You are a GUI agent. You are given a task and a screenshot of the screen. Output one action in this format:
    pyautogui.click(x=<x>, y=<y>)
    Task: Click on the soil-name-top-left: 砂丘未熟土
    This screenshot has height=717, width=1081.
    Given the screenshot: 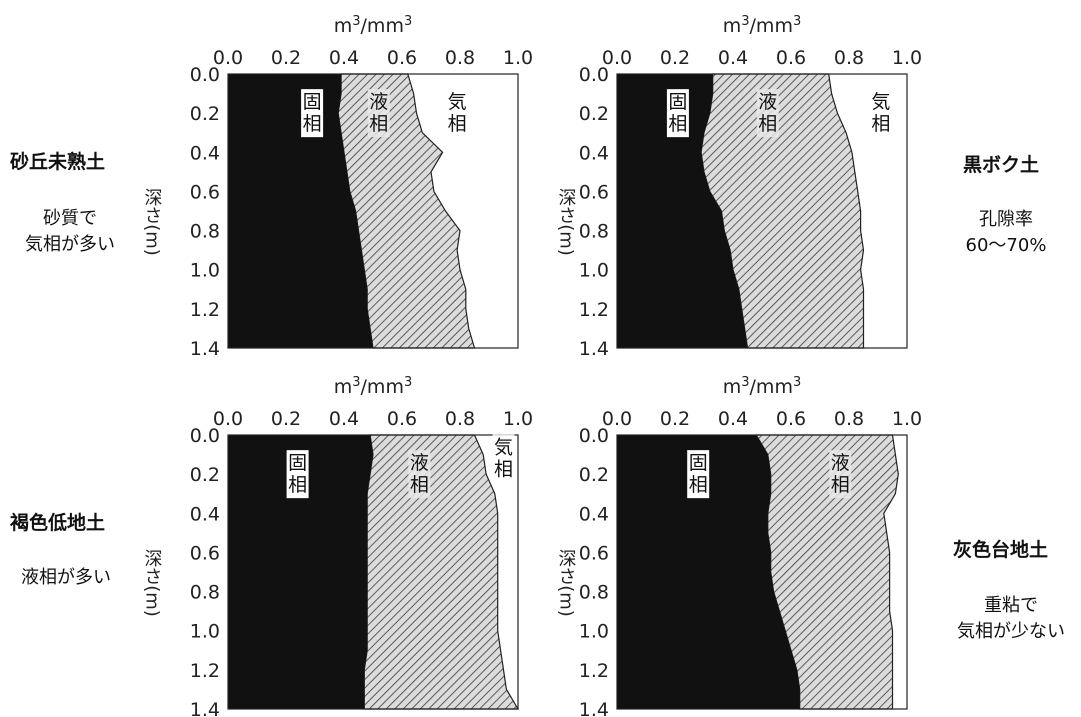 What is the action you would take?
    pyautogui.click(x=58, y=162)
    